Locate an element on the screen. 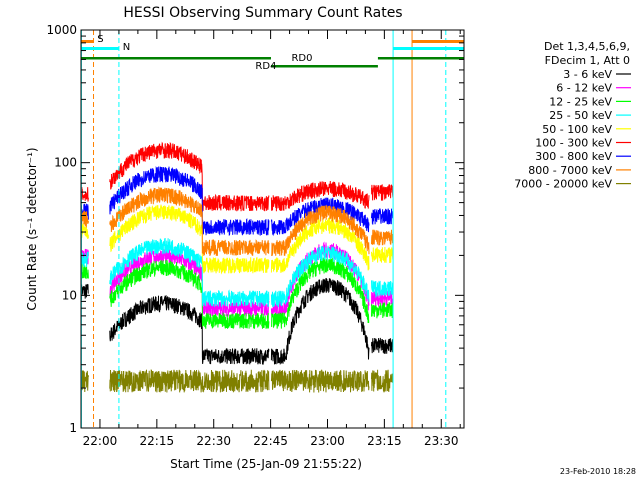 The width and height of the screenshot is (640, 480). annotation-rd0: RD0 is located at coordinates (301, 58).